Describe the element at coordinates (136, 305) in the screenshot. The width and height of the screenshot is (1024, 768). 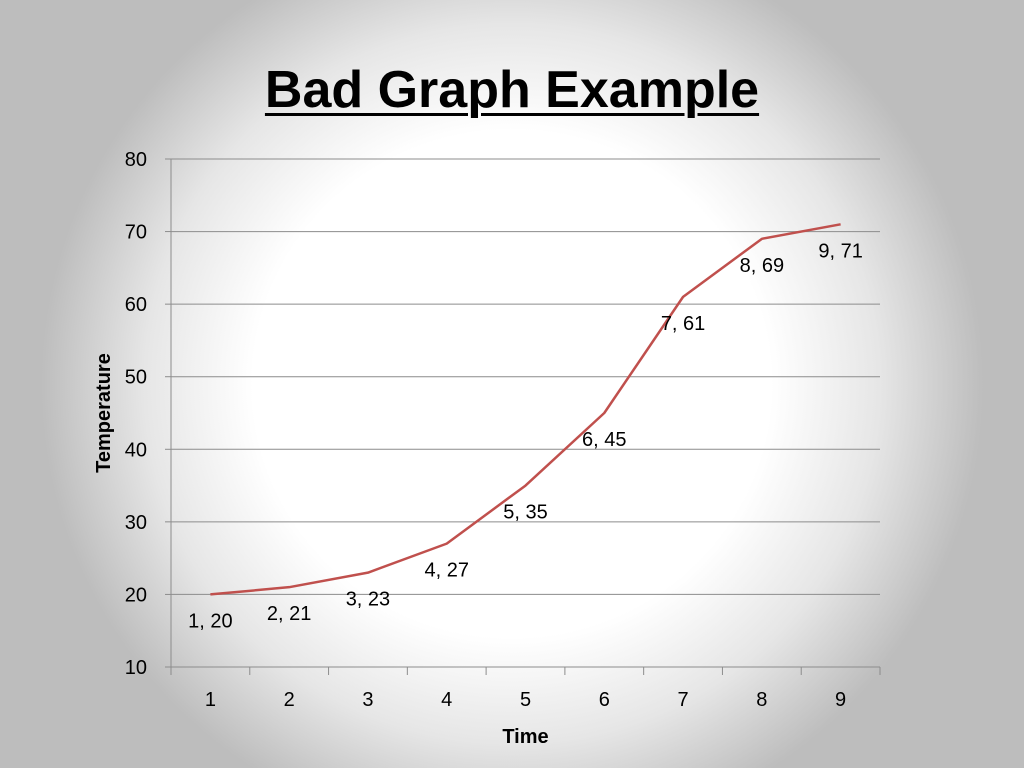
I see `y-tick-label: 60` at that location.